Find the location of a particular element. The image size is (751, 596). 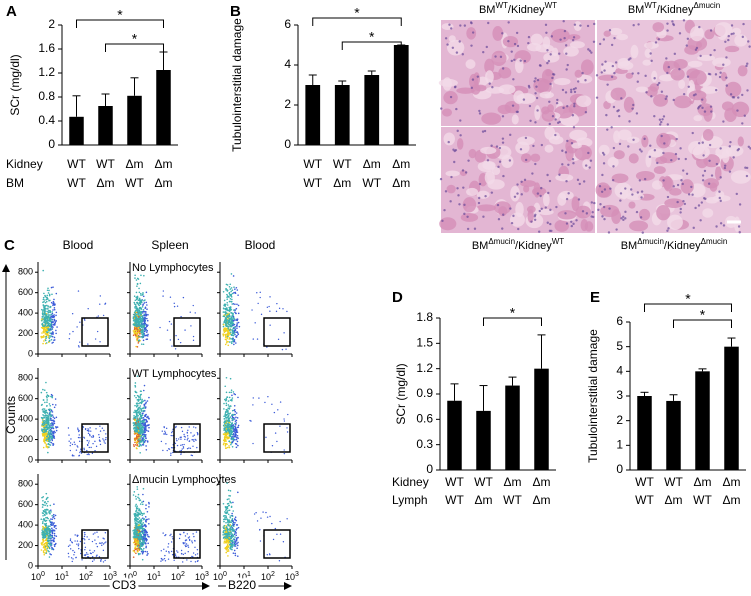

bar is located at coordinates (512, 428).